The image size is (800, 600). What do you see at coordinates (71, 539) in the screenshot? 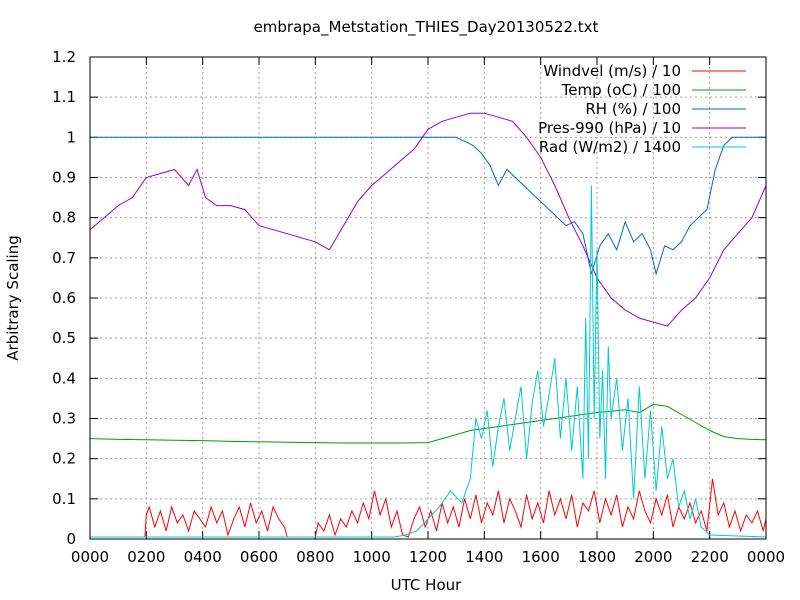
I see `y-tick-label: 0` at bounding box center [71, 539].